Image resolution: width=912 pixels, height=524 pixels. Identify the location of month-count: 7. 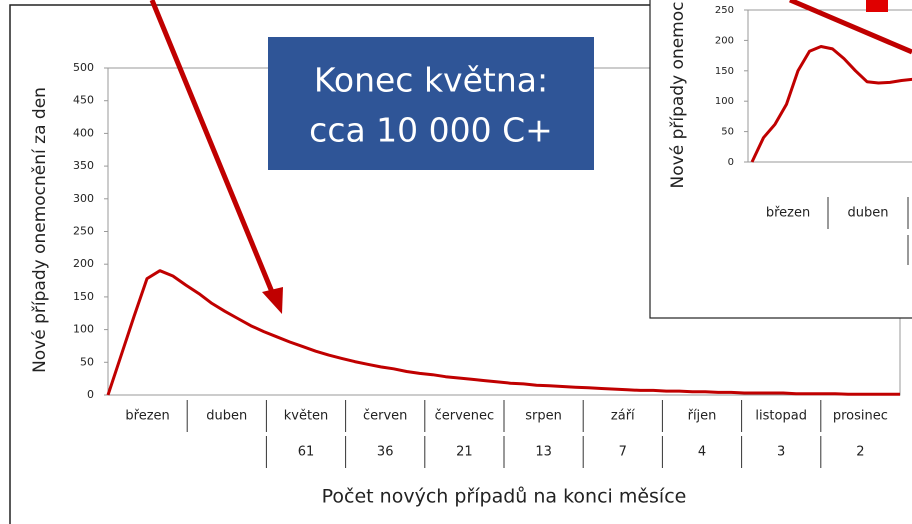
(623, 452).